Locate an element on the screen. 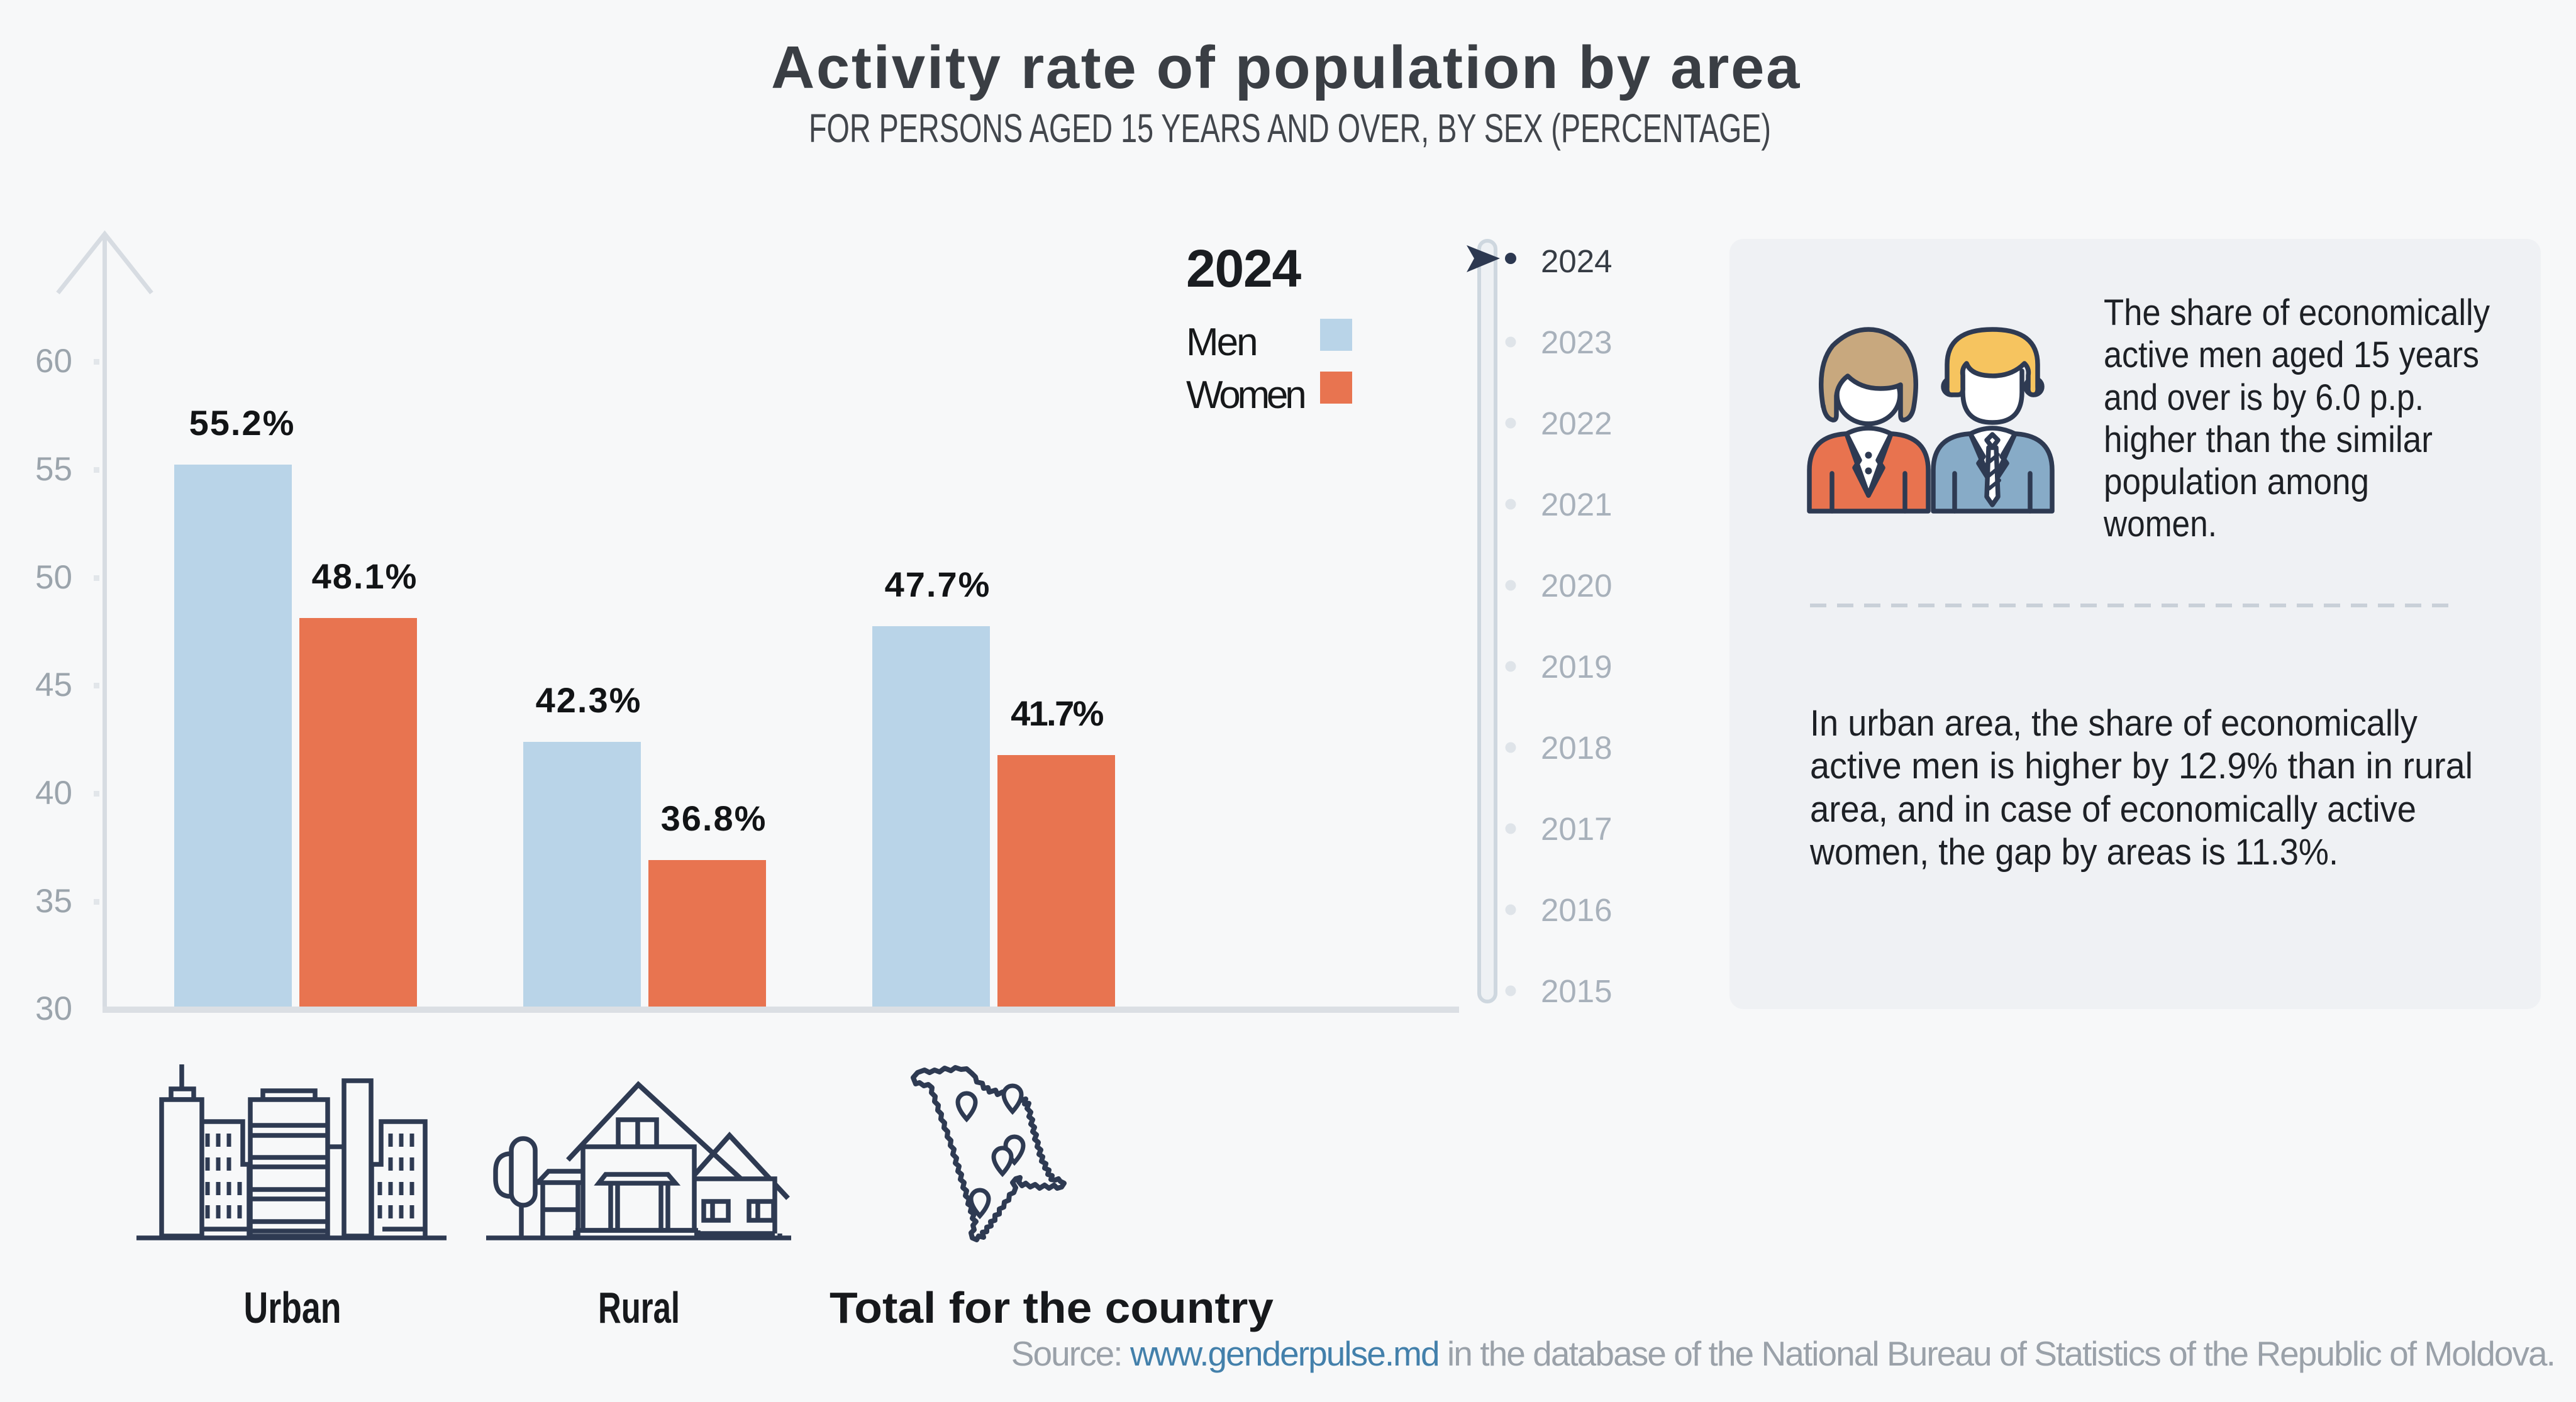 Image resolution: width=2576 pixels, height=1402 pixels. svg-text: 45 is located at coordinates (53, 685).